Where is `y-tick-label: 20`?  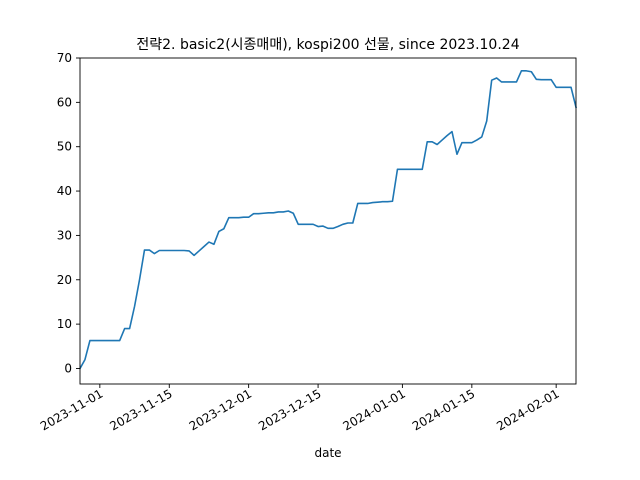 y-tick-label: 20 is located at coordinates (64, 280).